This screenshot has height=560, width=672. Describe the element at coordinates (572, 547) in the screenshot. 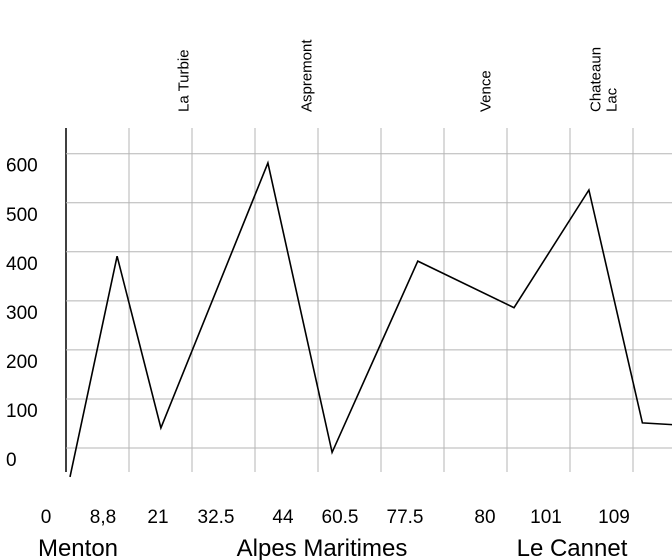

I see `region-label: Le Cannet` at that location.